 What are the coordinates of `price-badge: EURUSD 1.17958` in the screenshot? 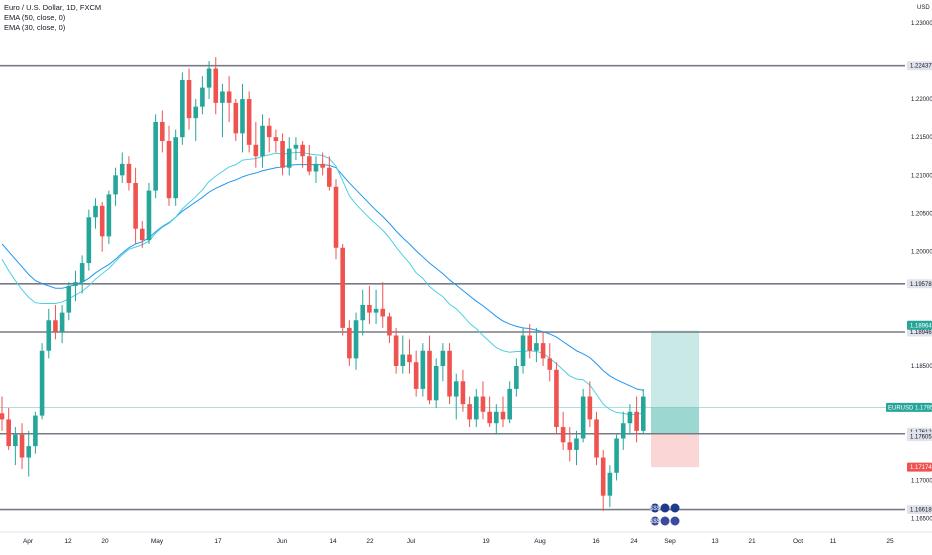 It's located at (910, 408).